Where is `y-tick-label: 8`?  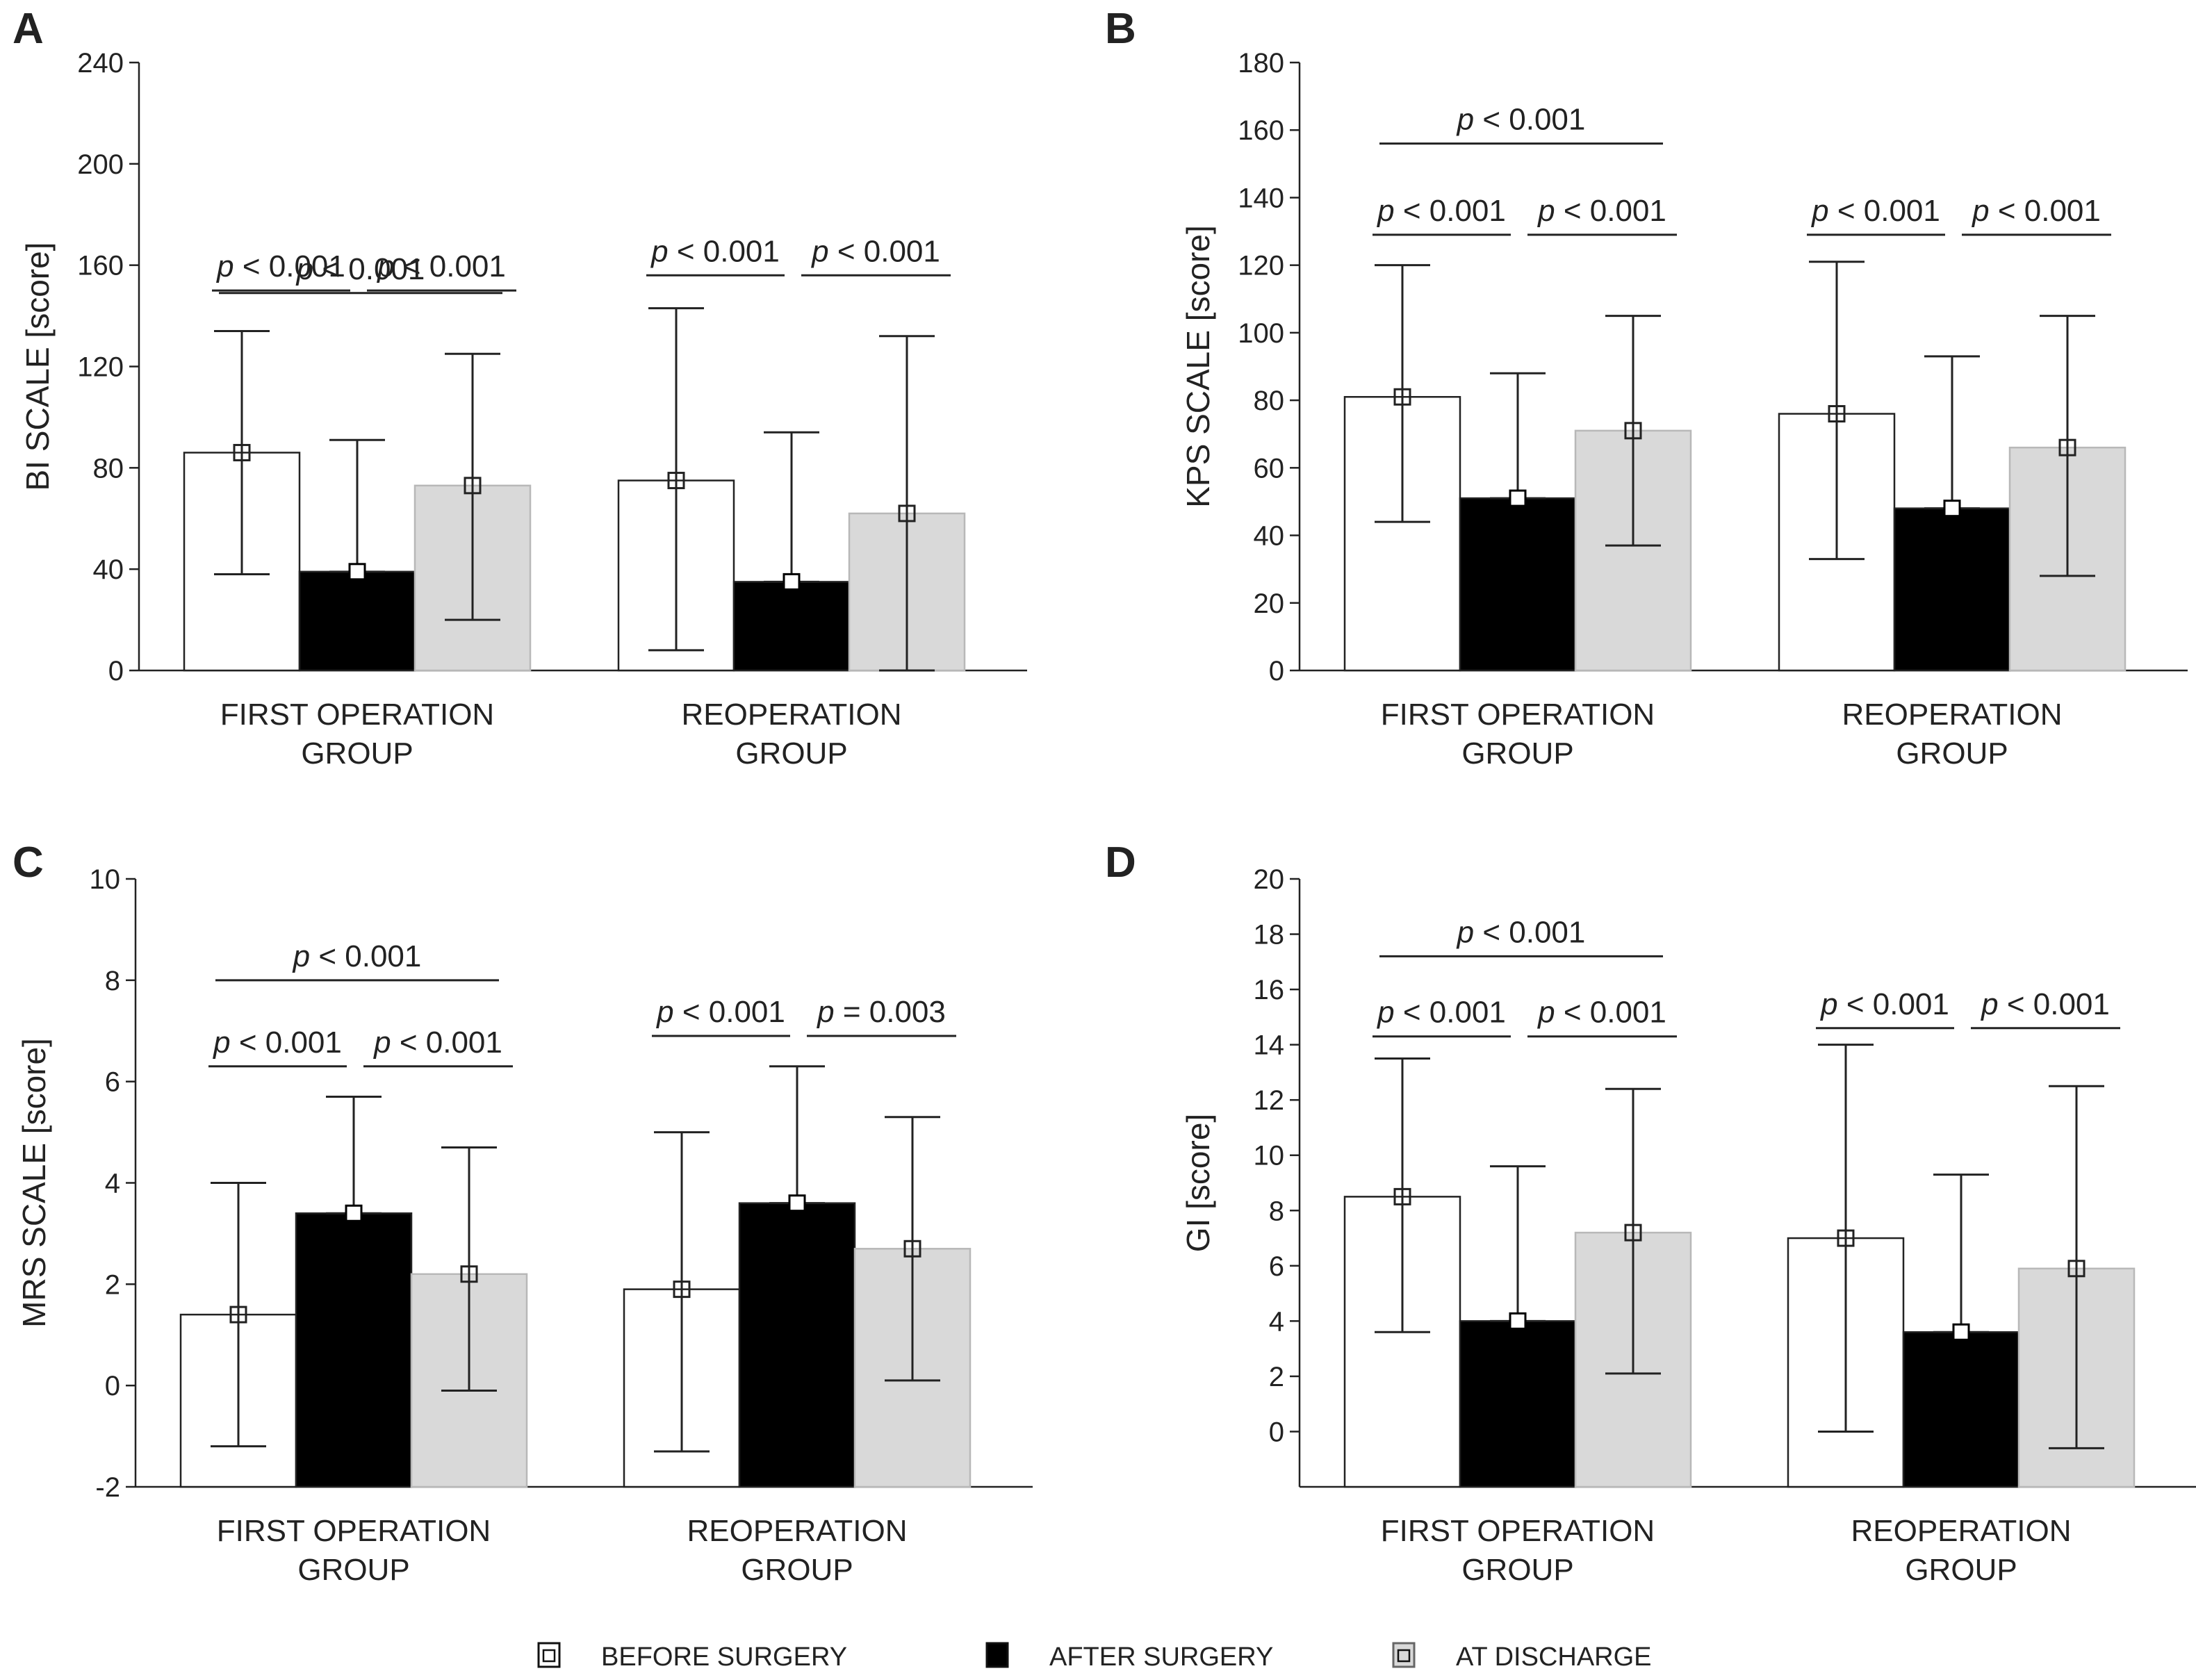 y-tick-label: 8 is located at coordinates (112, 981).